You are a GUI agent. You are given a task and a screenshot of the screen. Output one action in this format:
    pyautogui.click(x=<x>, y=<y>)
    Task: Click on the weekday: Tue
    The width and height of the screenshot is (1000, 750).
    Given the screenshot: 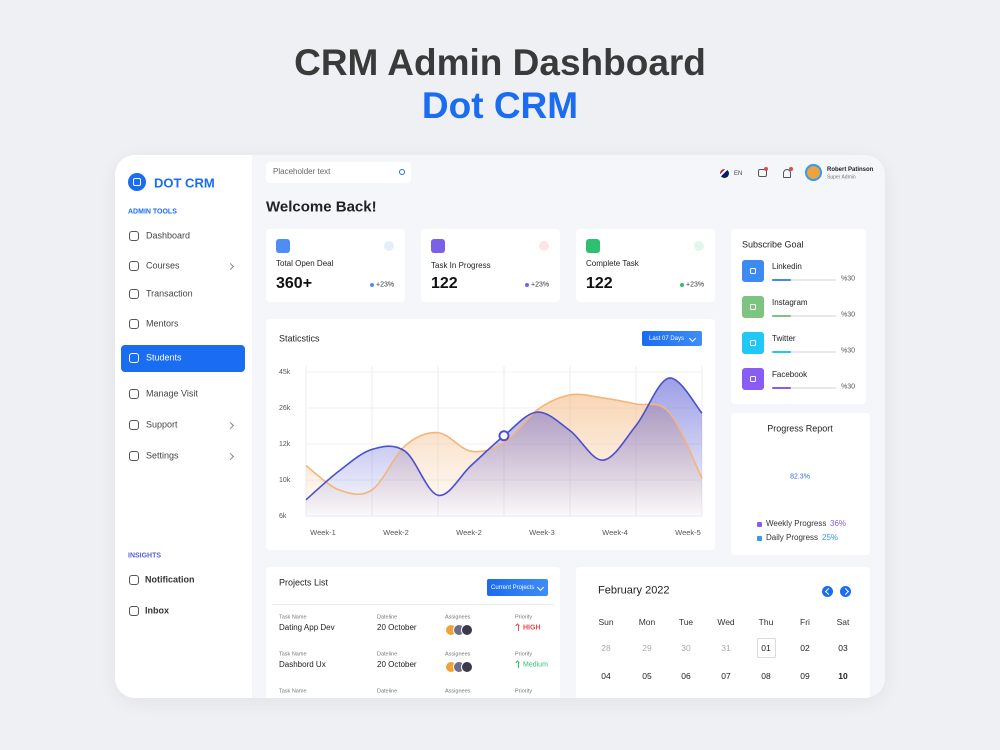 What is the action you would take?
    pyautogui.click(x=686, y=621)
    